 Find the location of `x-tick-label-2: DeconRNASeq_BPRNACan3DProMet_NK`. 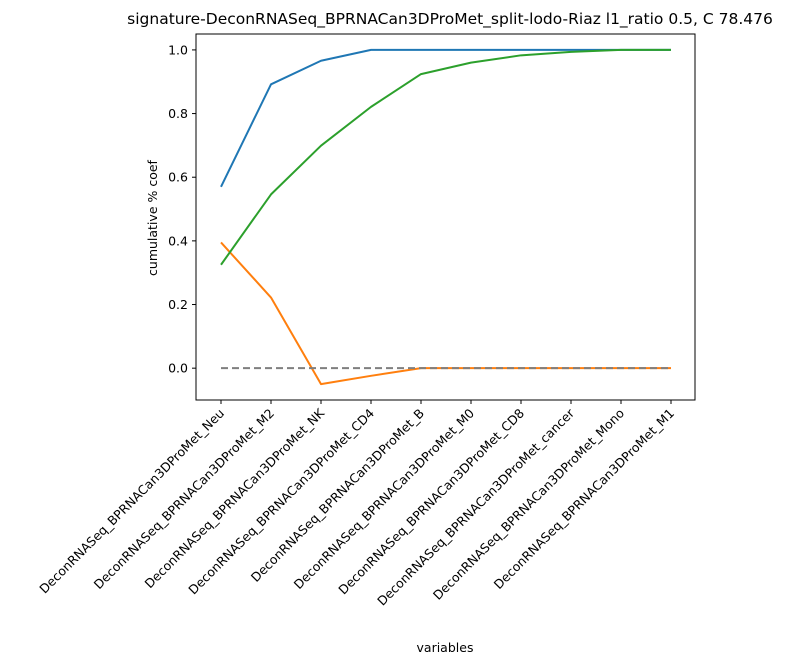

x-tick-label-2: DeconRNASeq_BPRNACan3DProMet_NK is located at coordinates (234, 498).